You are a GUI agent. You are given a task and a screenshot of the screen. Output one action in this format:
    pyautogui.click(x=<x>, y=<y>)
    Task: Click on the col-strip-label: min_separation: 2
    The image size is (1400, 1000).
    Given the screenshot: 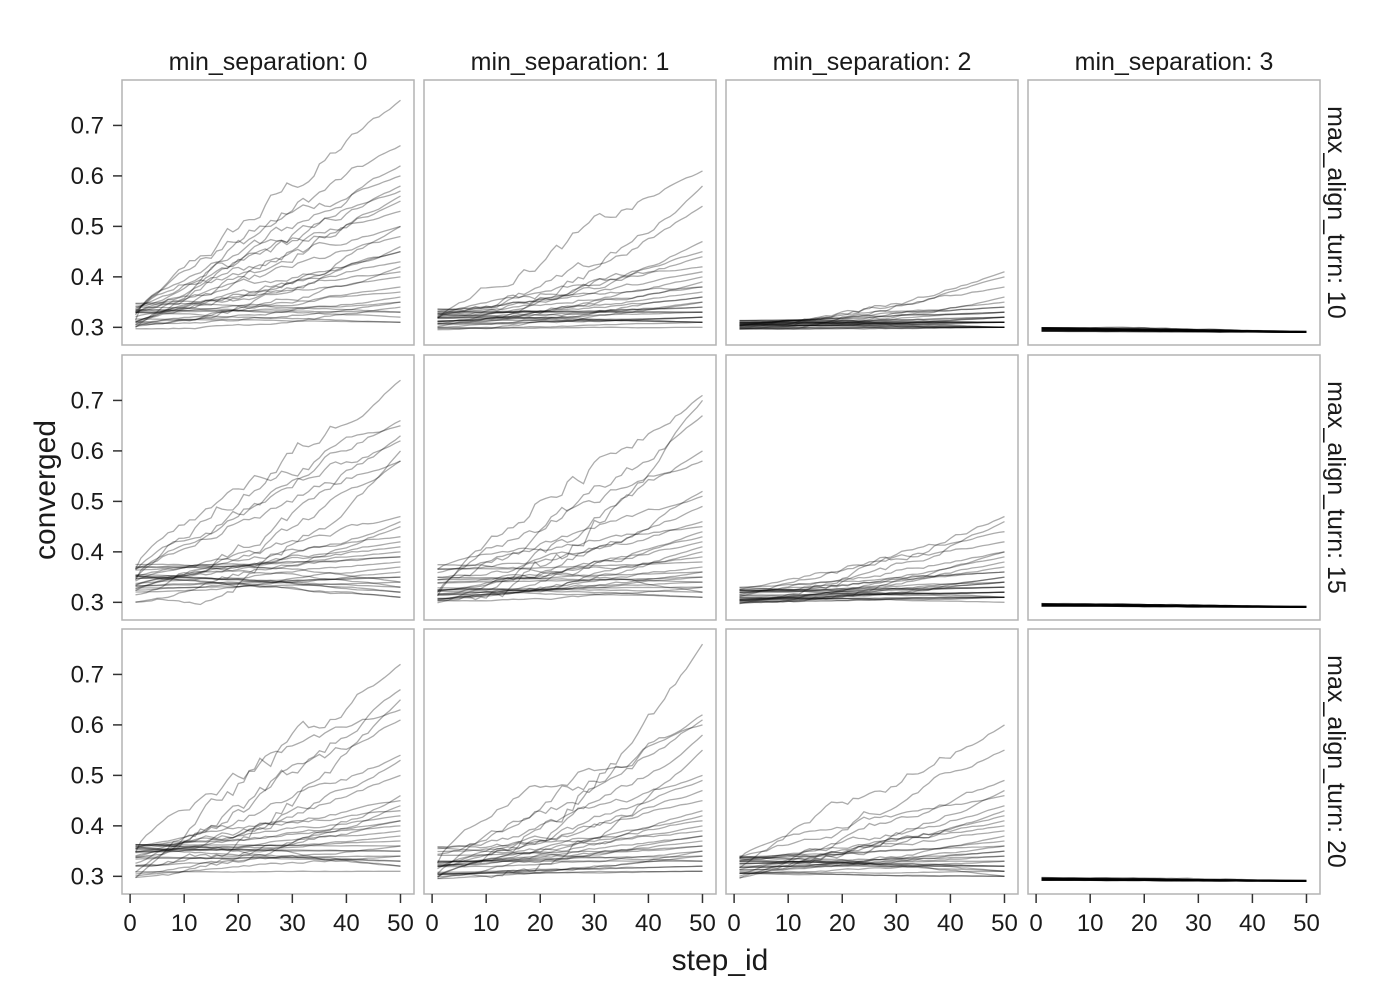 What is the action you would take?
    pyautogui.click(x=872, y=62)
    